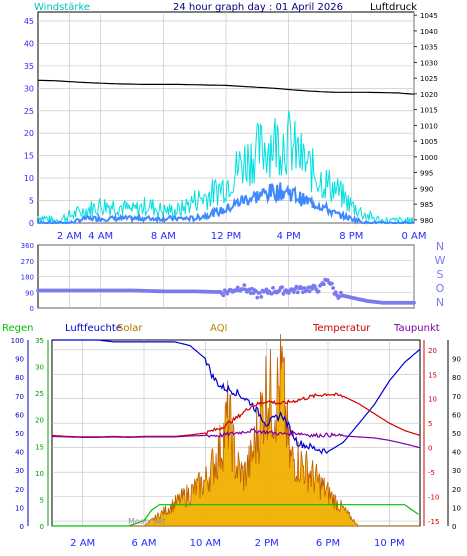 The height and width of the screenshot is (556, 467). I want to click on humidity-tick-label: 30, so click(19, 471).